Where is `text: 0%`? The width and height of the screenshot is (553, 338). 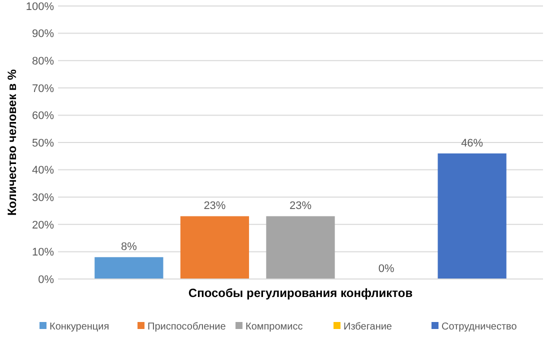 text: 0% is located at coordinates (386, 269).